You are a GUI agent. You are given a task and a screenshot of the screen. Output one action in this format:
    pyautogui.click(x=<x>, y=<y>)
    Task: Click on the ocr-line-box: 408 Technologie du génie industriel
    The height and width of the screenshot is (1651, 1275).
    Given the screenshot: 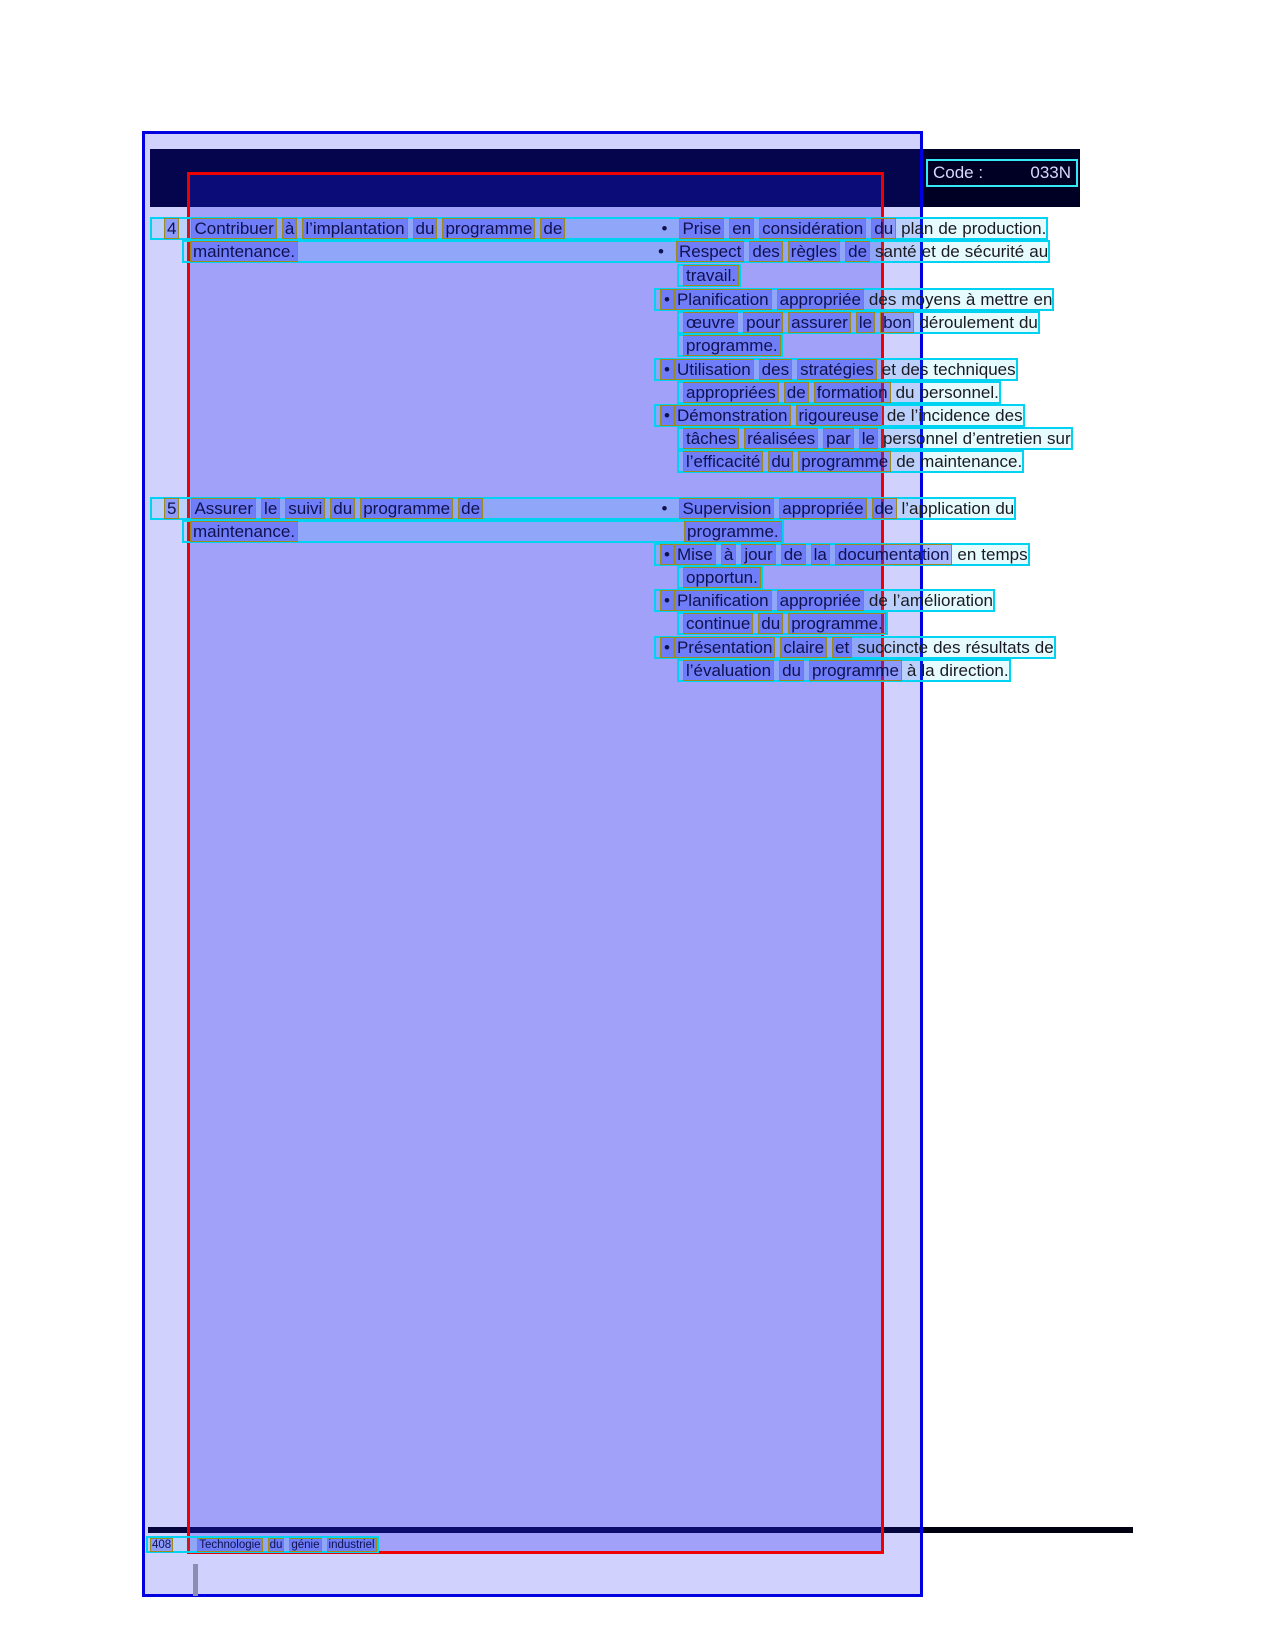 What is the action you would take?
    pyautogui.click(x=262, y=1544)
    